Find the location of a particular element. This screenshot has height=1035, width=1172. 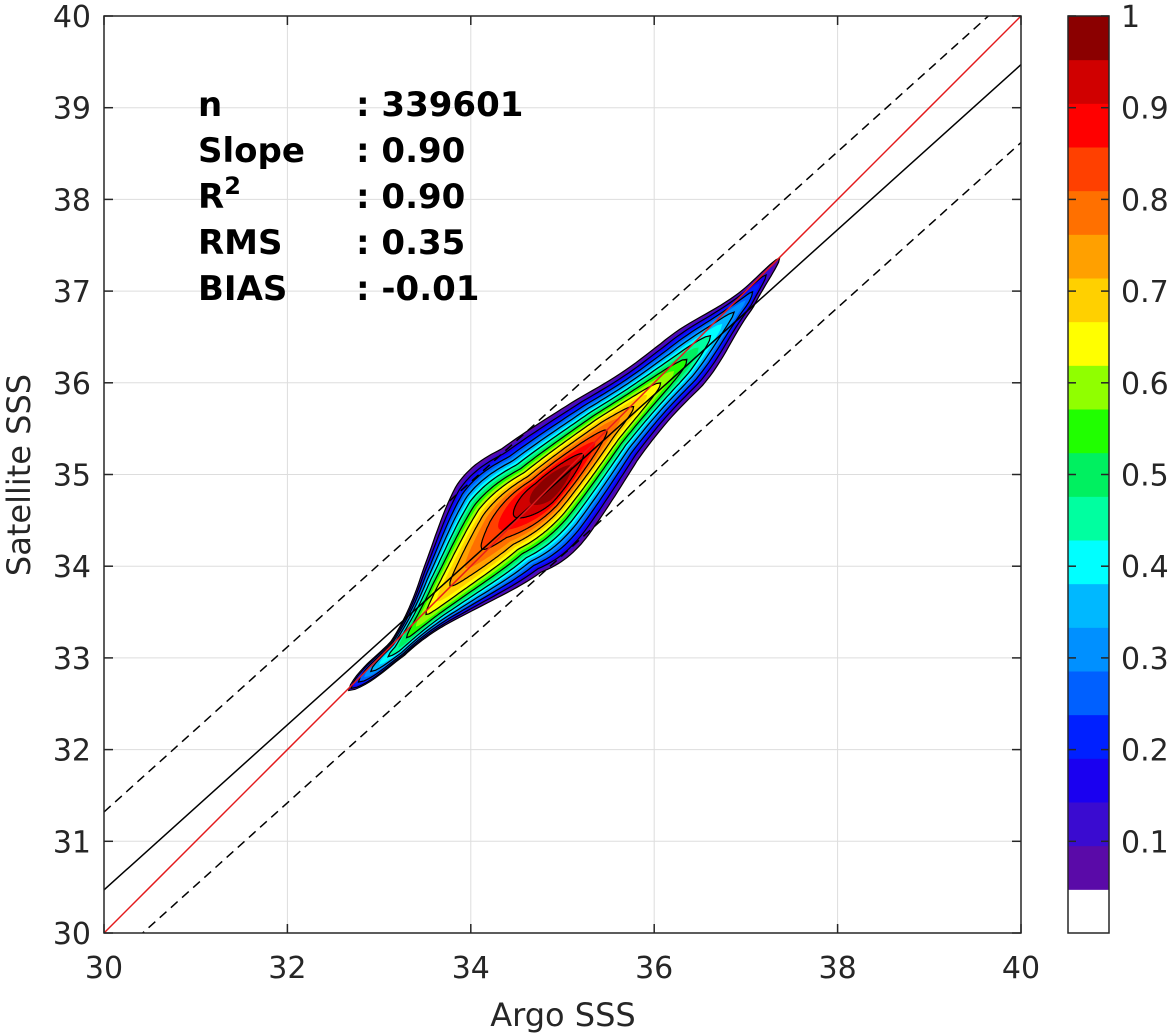

stat-value: : 0.35 is located at coordinates (410, 243).